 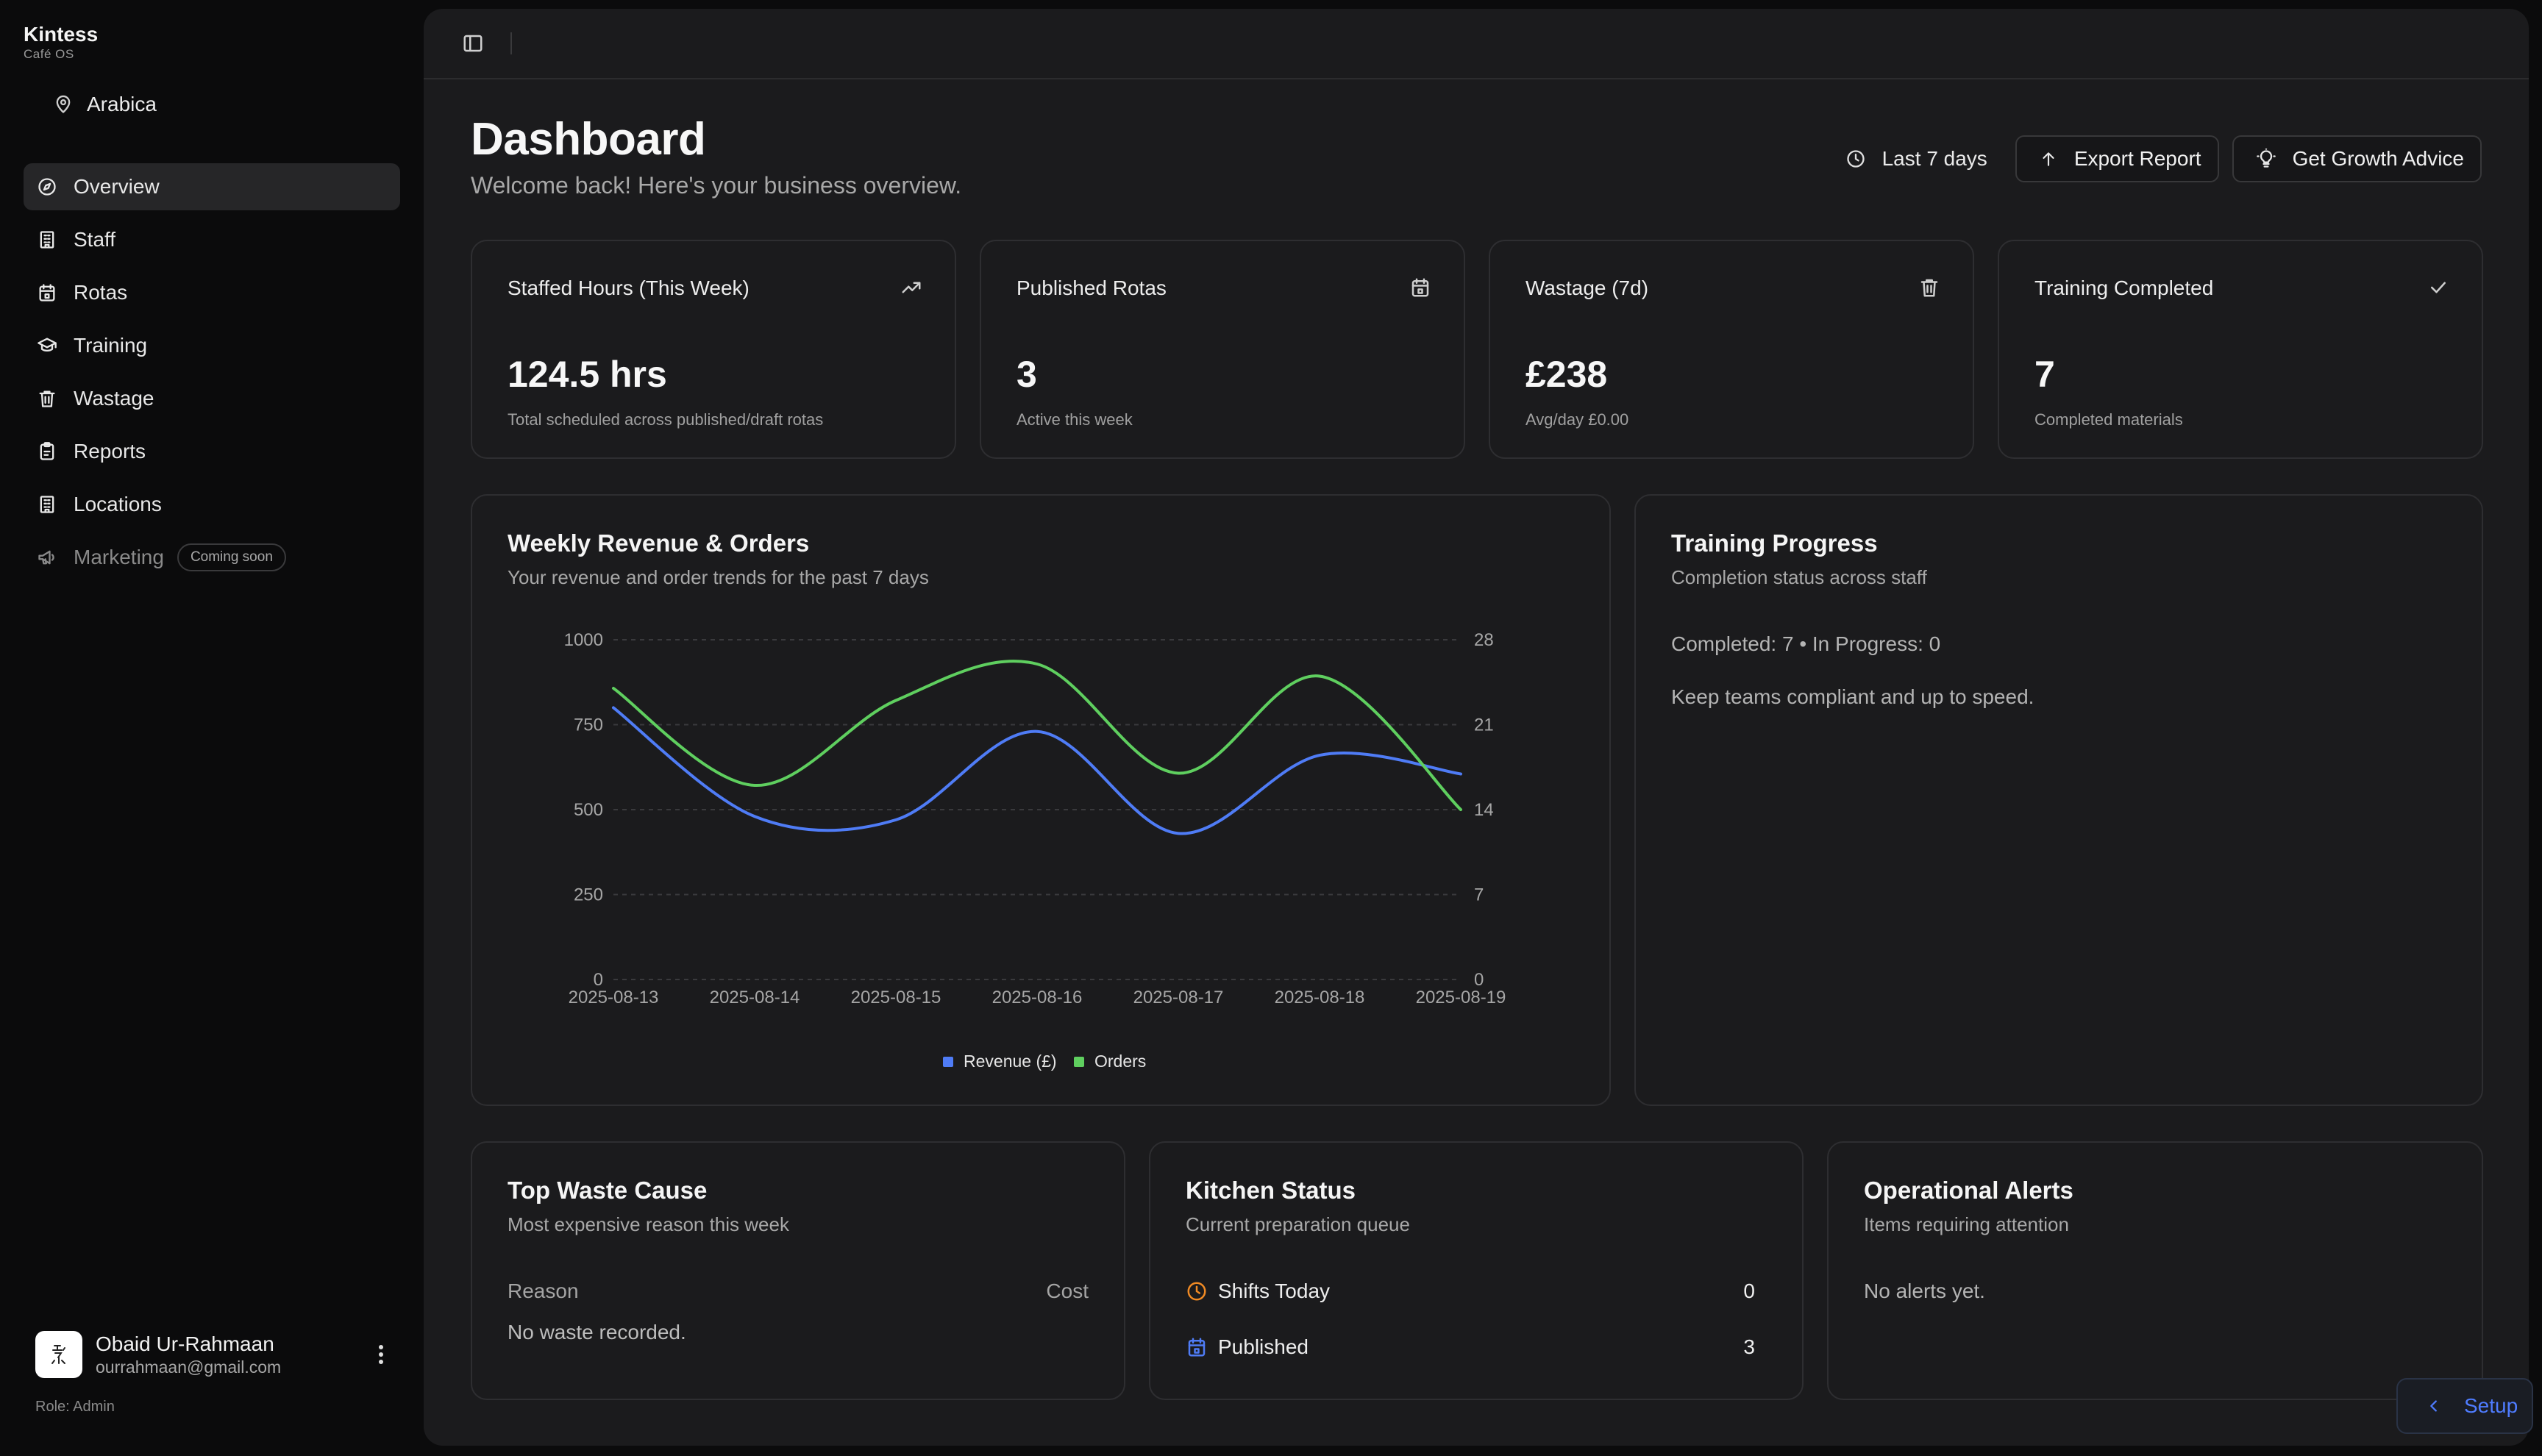 I want to click on sidebar-item-overview: Overview, so click(x=212, y=186).